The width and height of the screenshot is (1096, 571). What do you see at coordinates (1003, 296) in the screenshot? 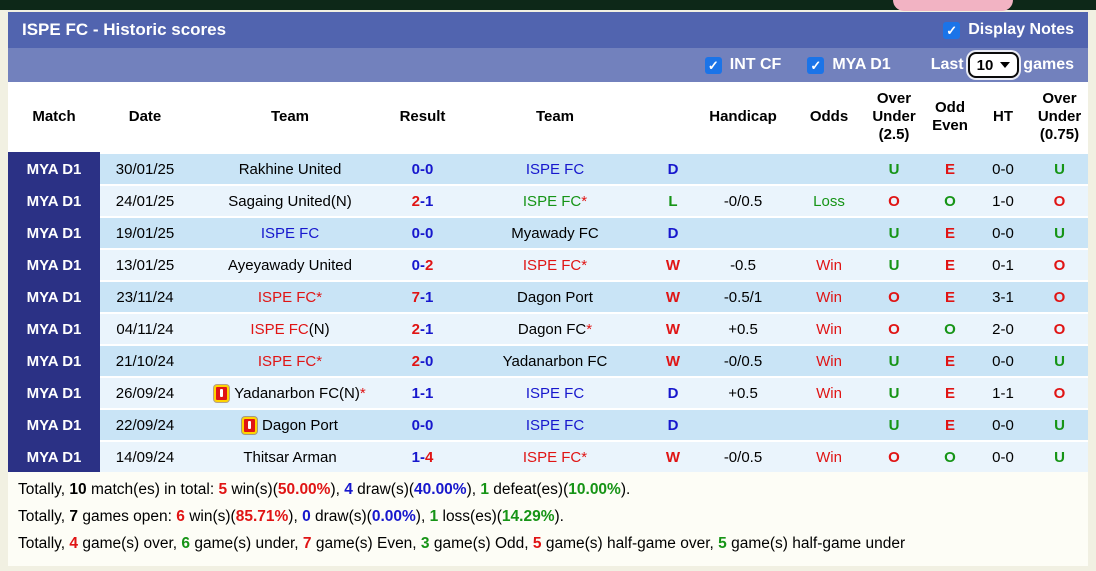
I see `halftime-score: 3-1` at bounding box center [1003, 296].